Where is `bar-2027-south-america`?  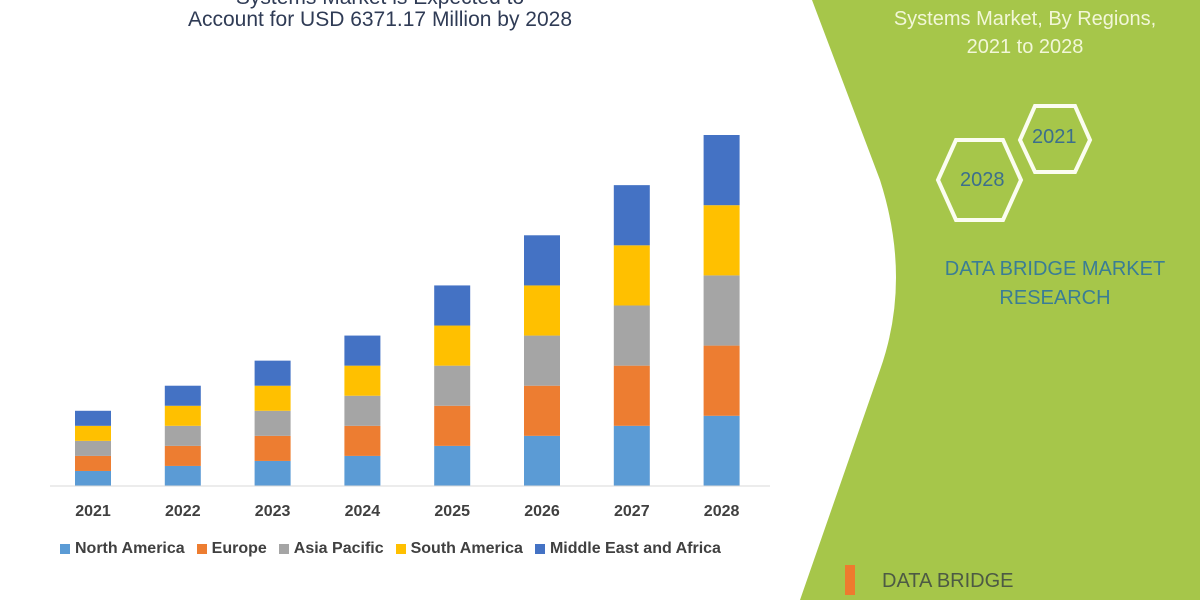 bar-2027-south-america is located at coordinates (631, 275).